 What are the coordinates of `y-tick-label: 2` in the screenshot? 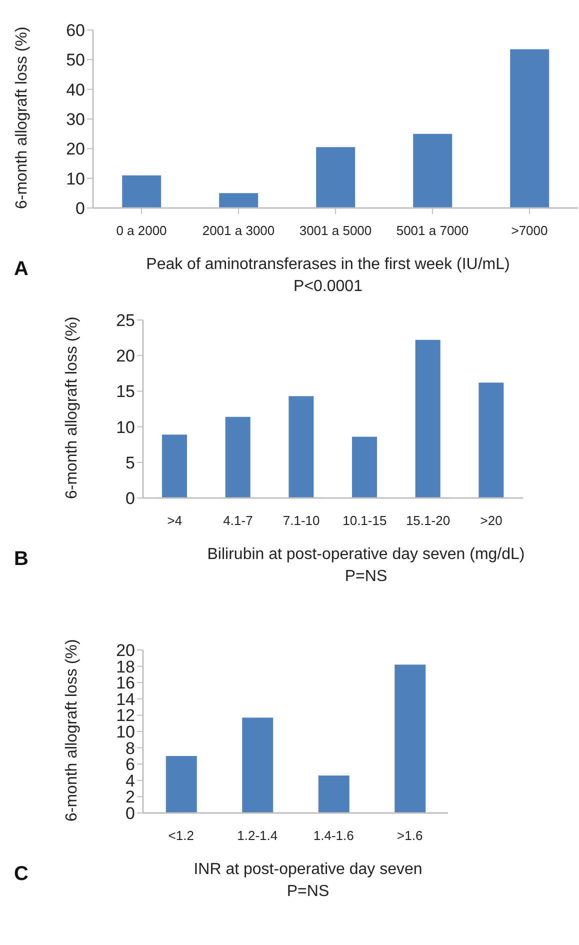 It's located at (130, 797).